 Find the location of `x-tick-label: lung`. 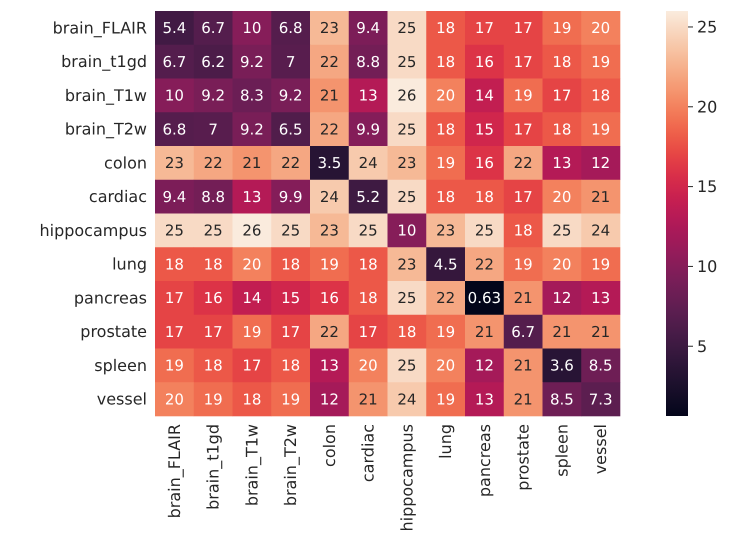

x-tick-label: lung is located at coordinates (446, 441).